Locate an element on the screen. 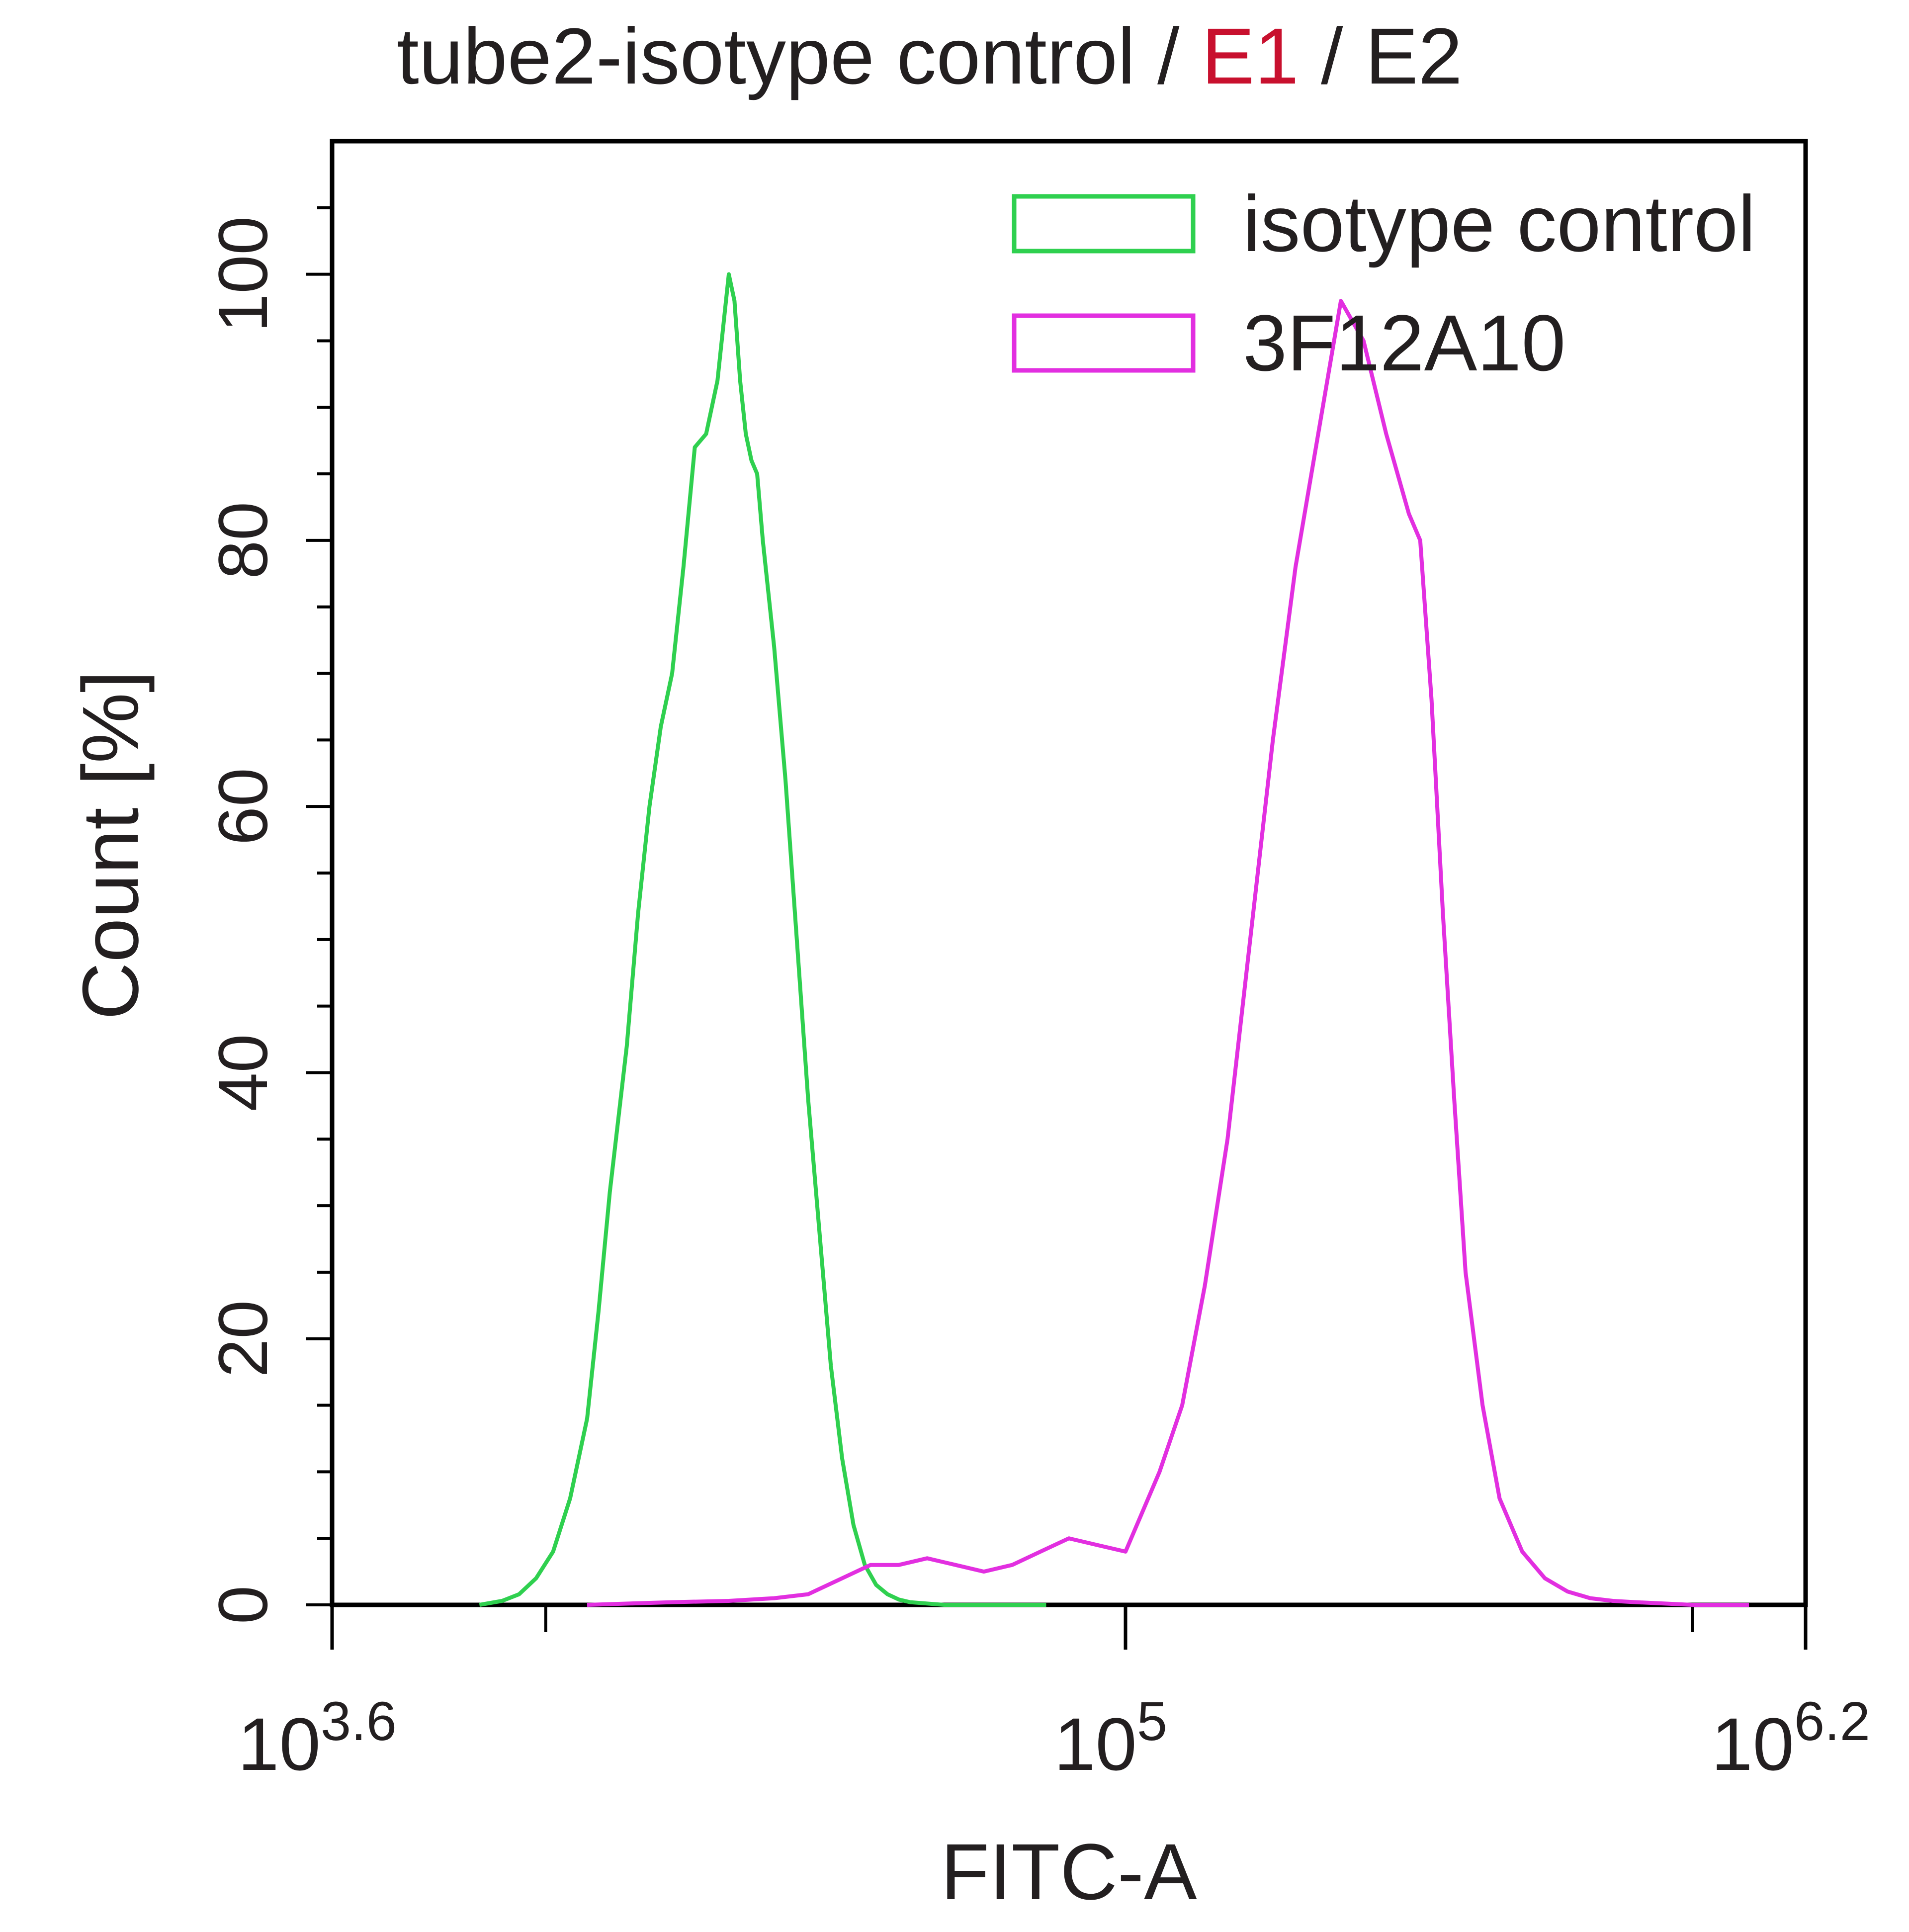 The height and width of the screenshot is (1932, 1909). x-tick-exponent: 5 is located at coordinates (1152, 1721).